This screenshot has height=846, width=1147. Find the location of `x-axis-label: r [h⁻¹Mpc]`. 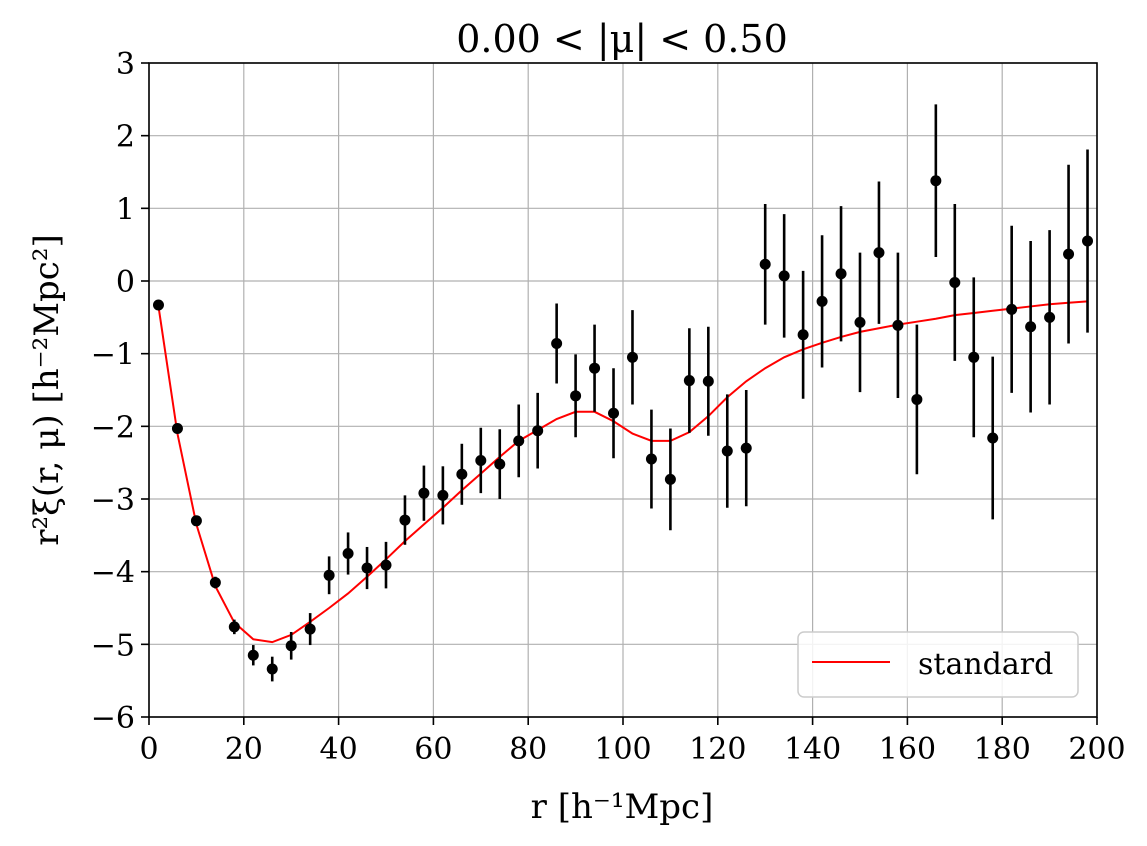

x-axis-label: r [h⁻¹Mpc] is located at coordinates (622, 807).